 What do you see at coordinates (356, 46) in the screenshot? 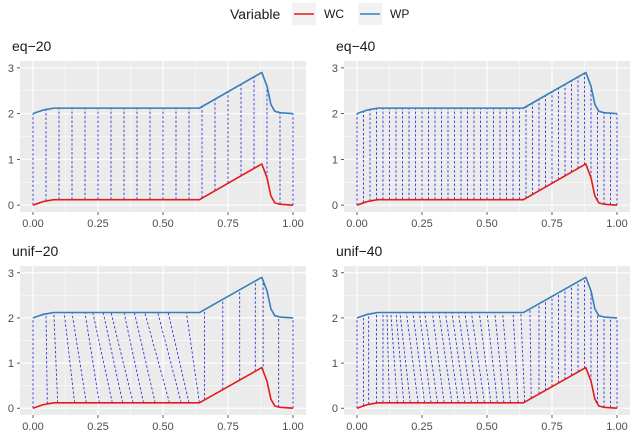
I see `facet-title: eq−40` at bounding box center [356, 46].